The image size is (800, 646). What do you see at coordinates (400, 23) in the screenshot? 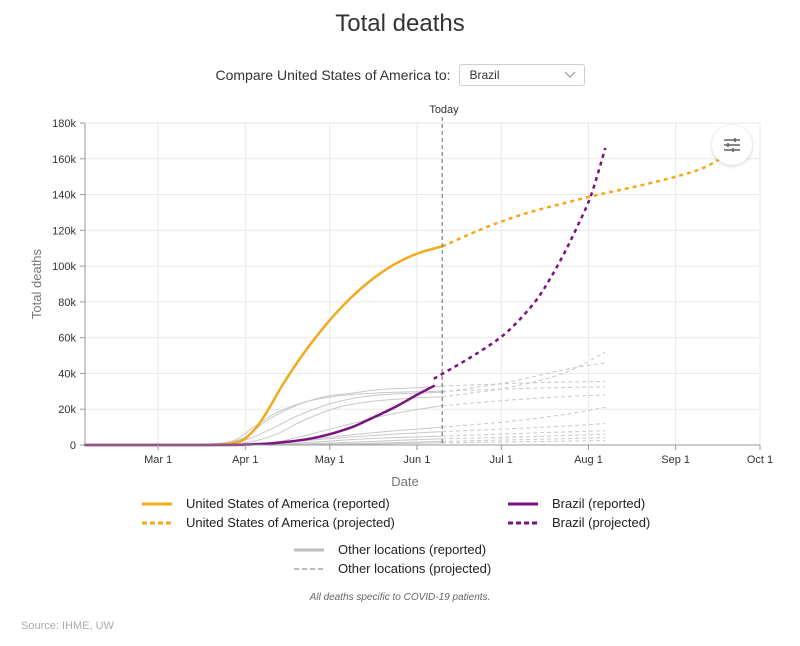
I see `chart-title: Total deaths` at bounding box center [400, 23].